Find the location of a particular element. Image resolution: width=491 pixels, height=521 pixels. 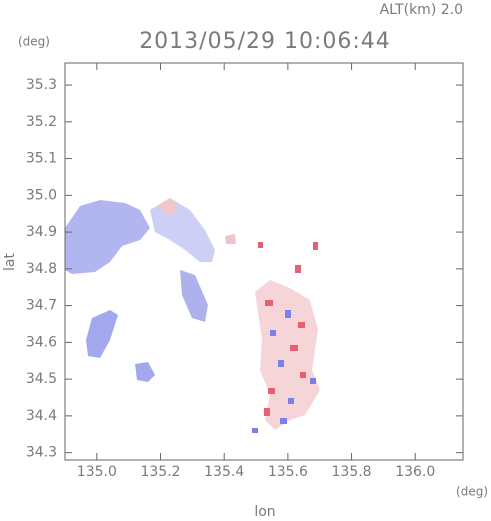

x-tick-label: 135.0 is located at coordinates (97, 472).